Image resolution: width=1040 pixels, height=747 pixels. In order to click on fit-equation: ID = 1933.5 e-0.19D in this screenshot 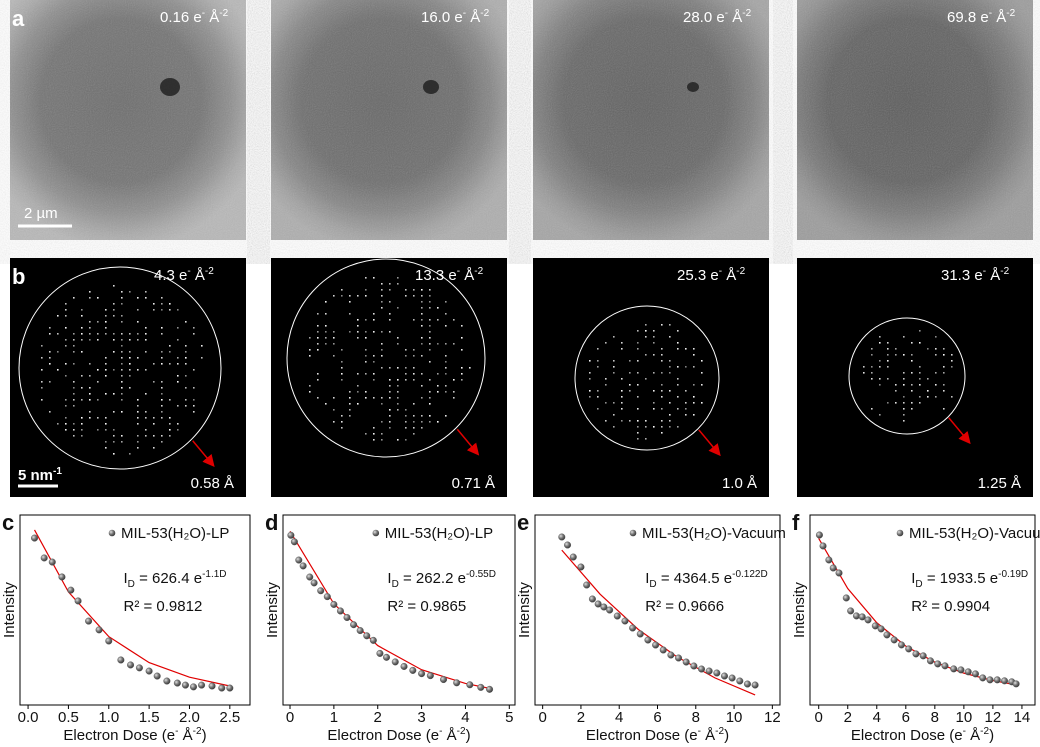, I will do `click(969, 579)`.